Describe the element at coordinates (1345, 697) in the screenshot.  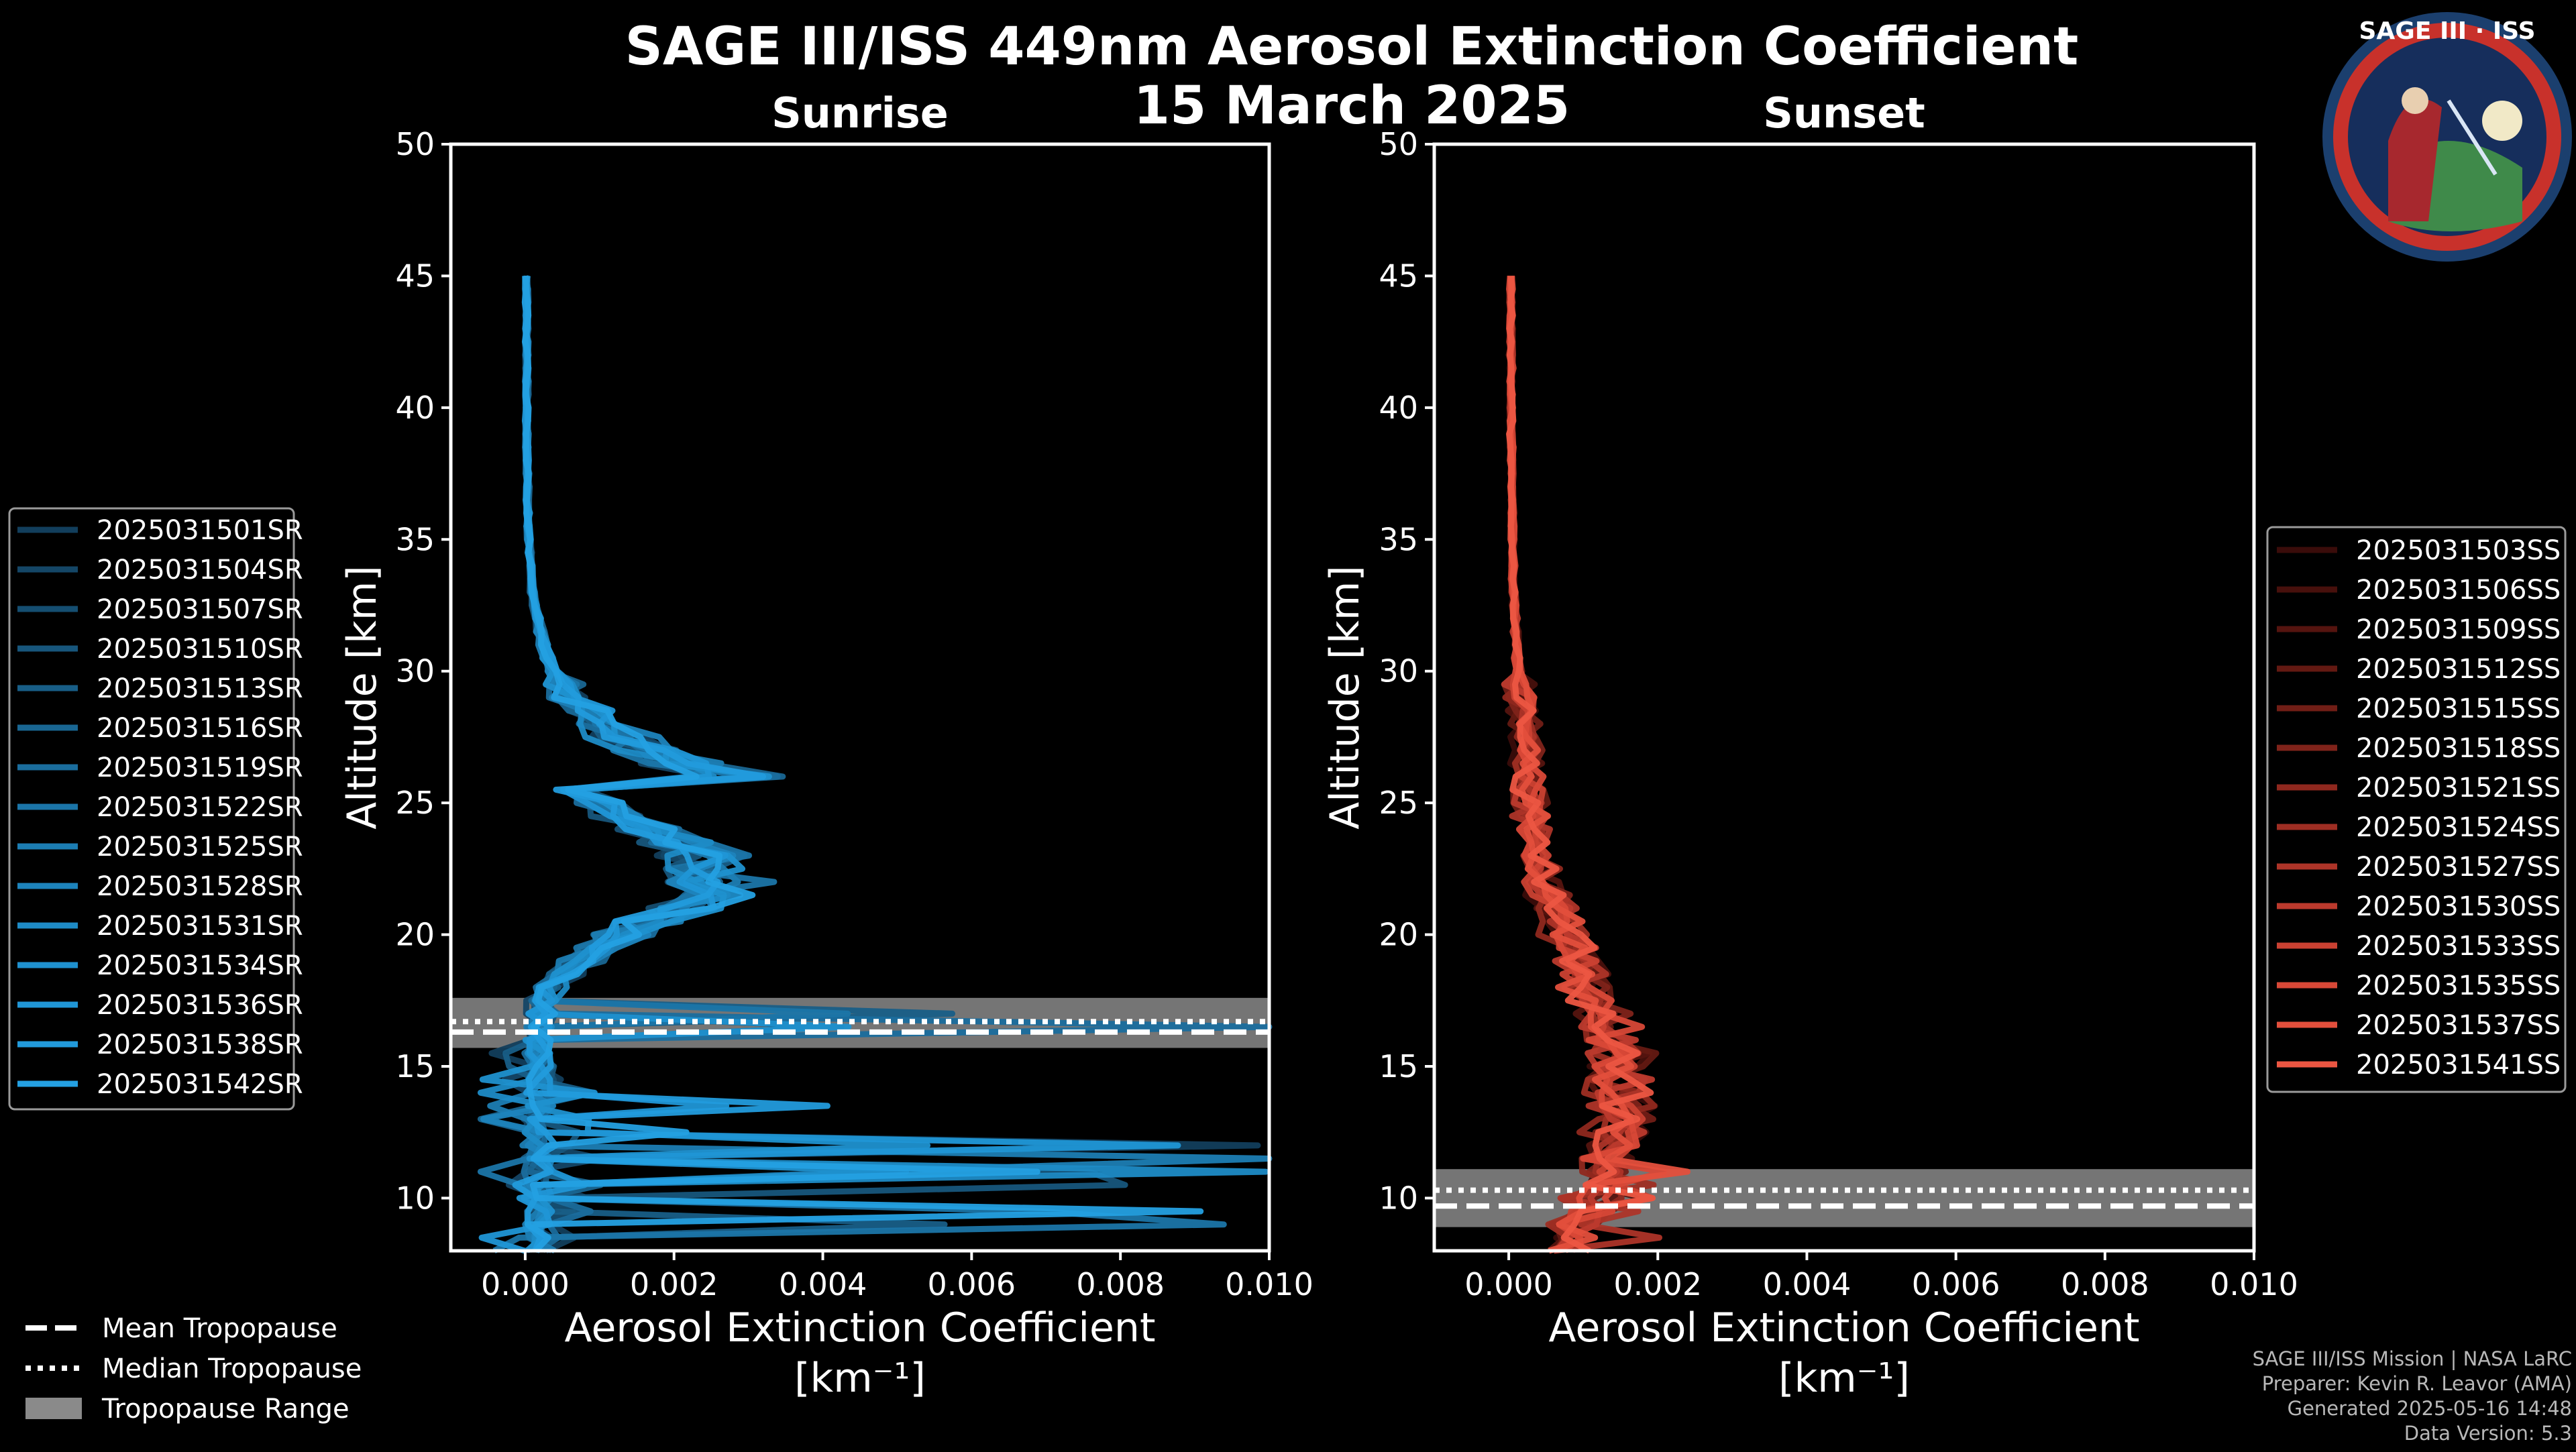
I see `sunset-ylabel: Altitude [km]` at that location.